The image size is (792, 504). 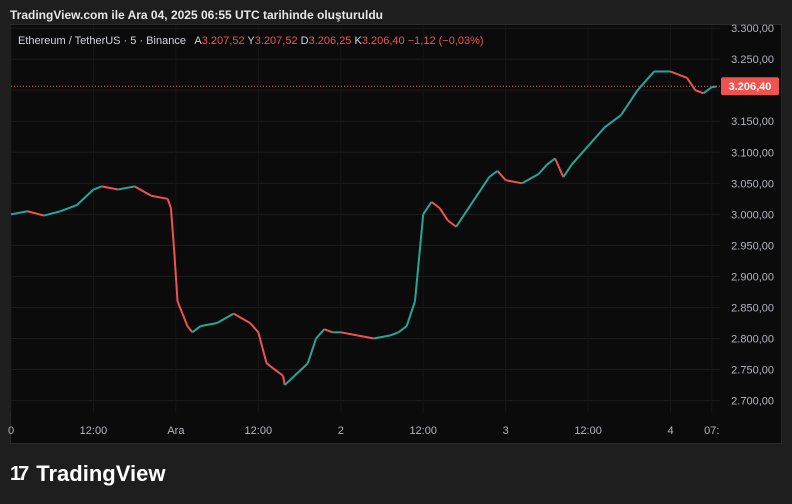 What do you see at coordinates (358, 41) in the screenshot?
I see `close-label: K` at bounding box center [358, 41].